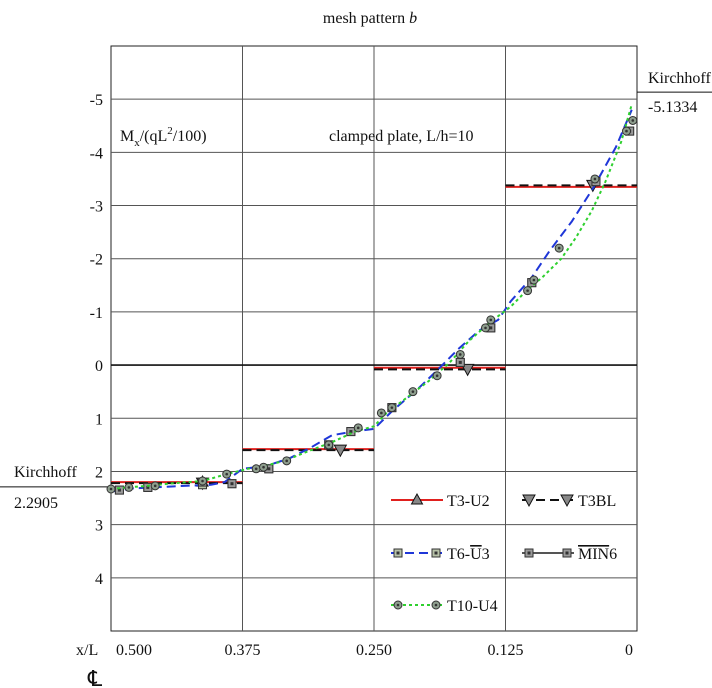 This screenshot has width=712, height=688. What do you see at coordinates (472, 606) in the screenshot?
I see `legend-label: T10-U4` at bounding box center [472, 606].